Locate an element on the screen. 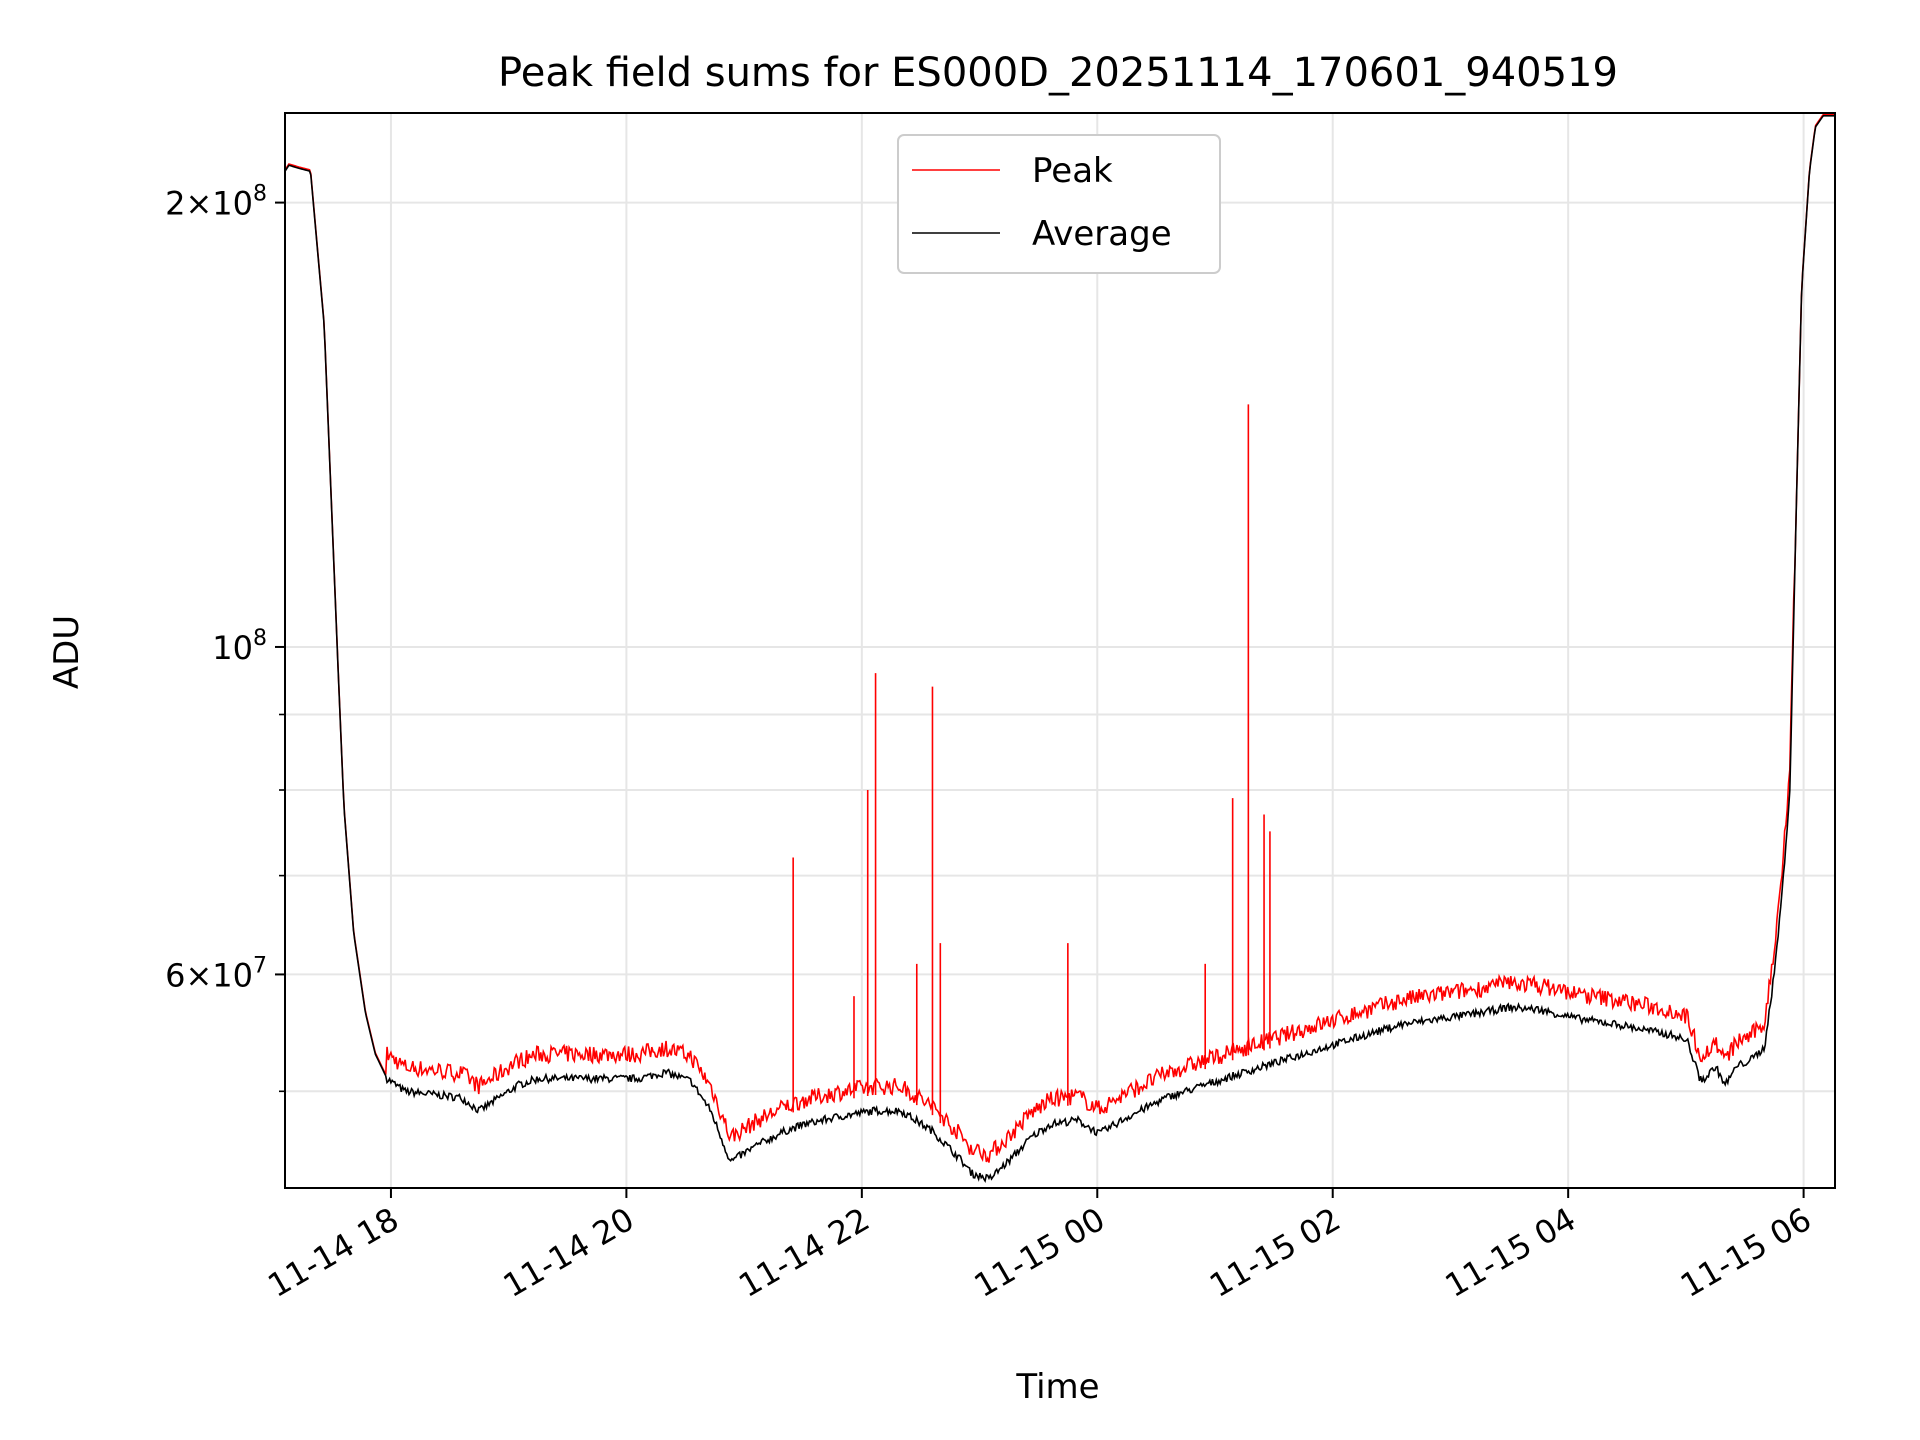 This screenshot has width=1920, height=1440. x-tick-label: 11-15 06 is located at coordinates (1746, 1252).